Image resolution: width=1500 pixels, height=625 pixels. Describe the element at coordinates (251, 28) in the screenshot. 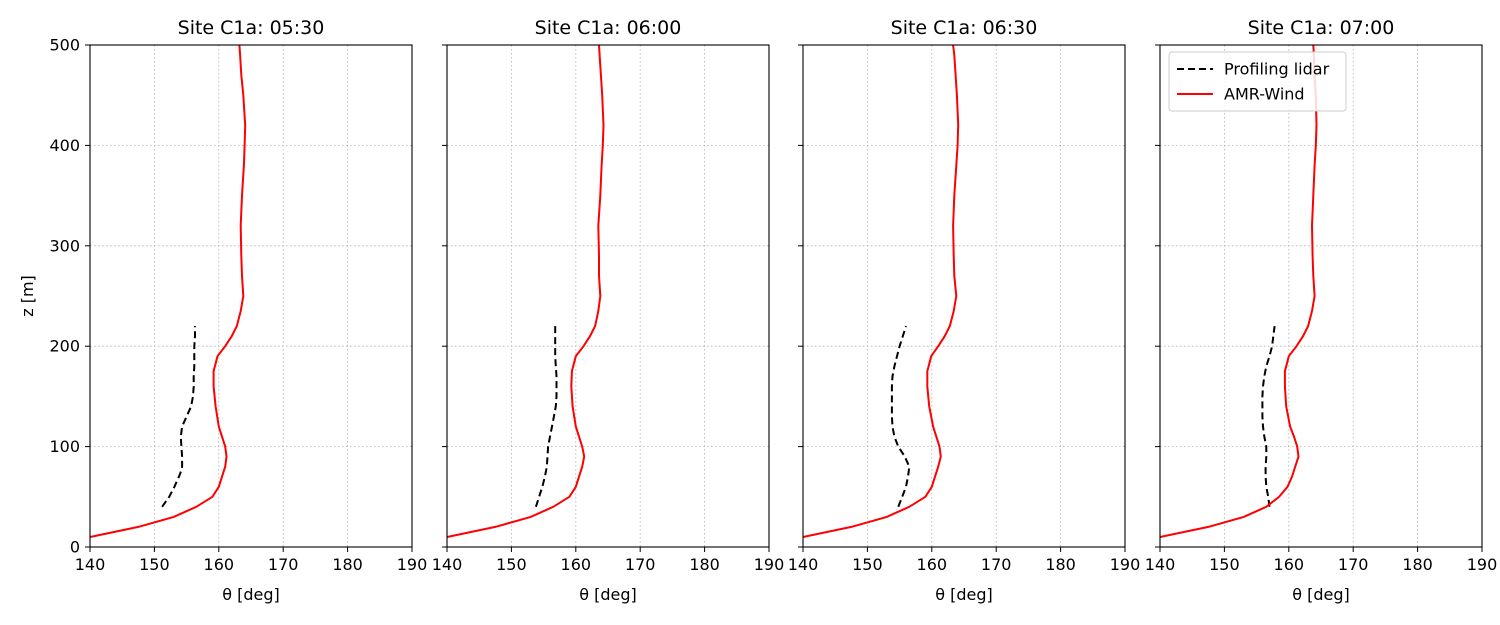

I see `subplot-title: Site C1a: 05:30` at that location.